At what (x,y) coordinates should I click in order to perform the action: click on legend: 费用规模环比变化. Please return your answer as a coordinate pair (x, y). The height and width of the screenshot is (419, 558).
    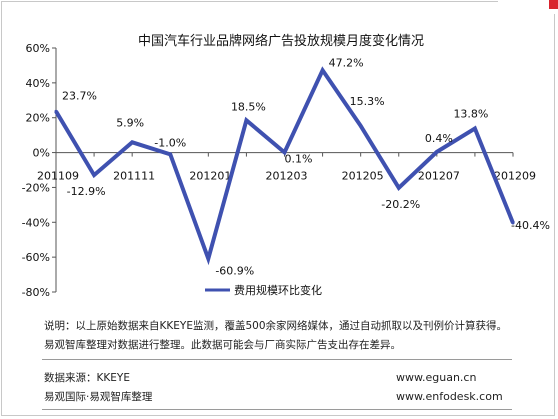
    Looking at the image, I should click on (263, 290).